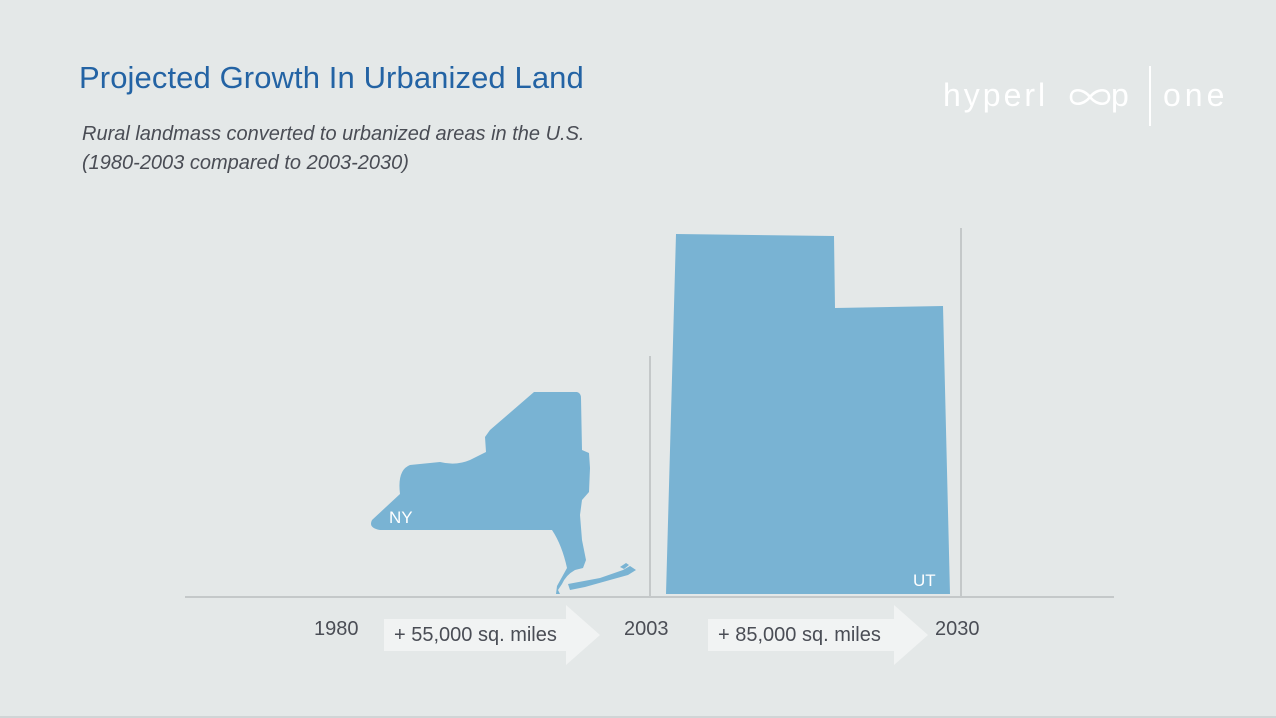 This screenshot has height=718, width=1276. What do you see at coordinates (336, 629) in the screenshot?
I see `year-label-1980: 1980` at bounding box center [336, 629].